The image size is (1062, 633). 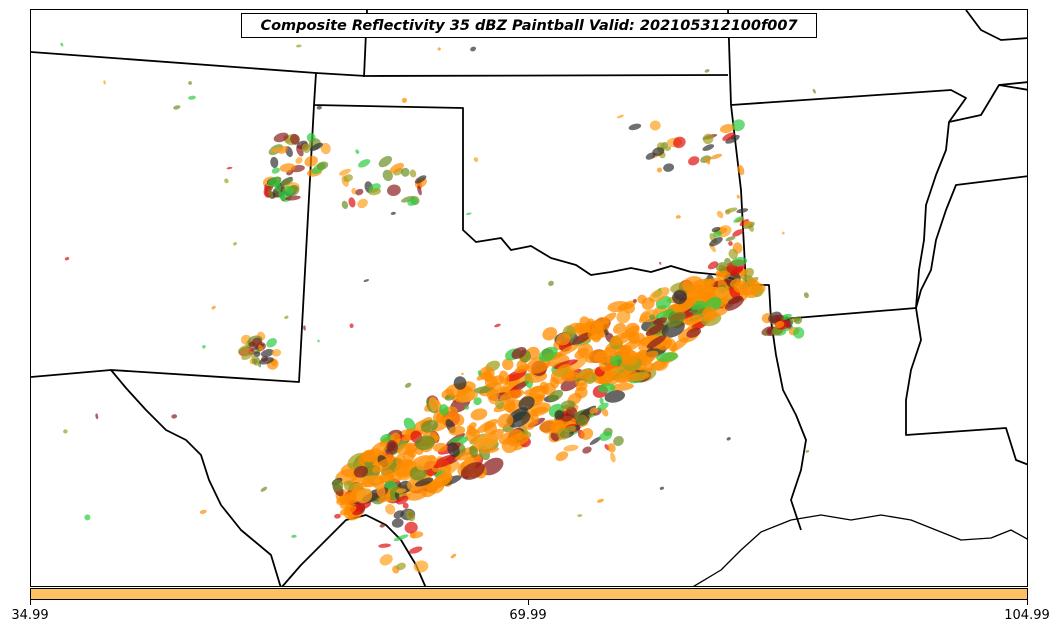 What do you see at coordinates (528, 615) in the screenshot?
I see `colorbar-label-mid: 69.99` at bounding box center [528, 615].